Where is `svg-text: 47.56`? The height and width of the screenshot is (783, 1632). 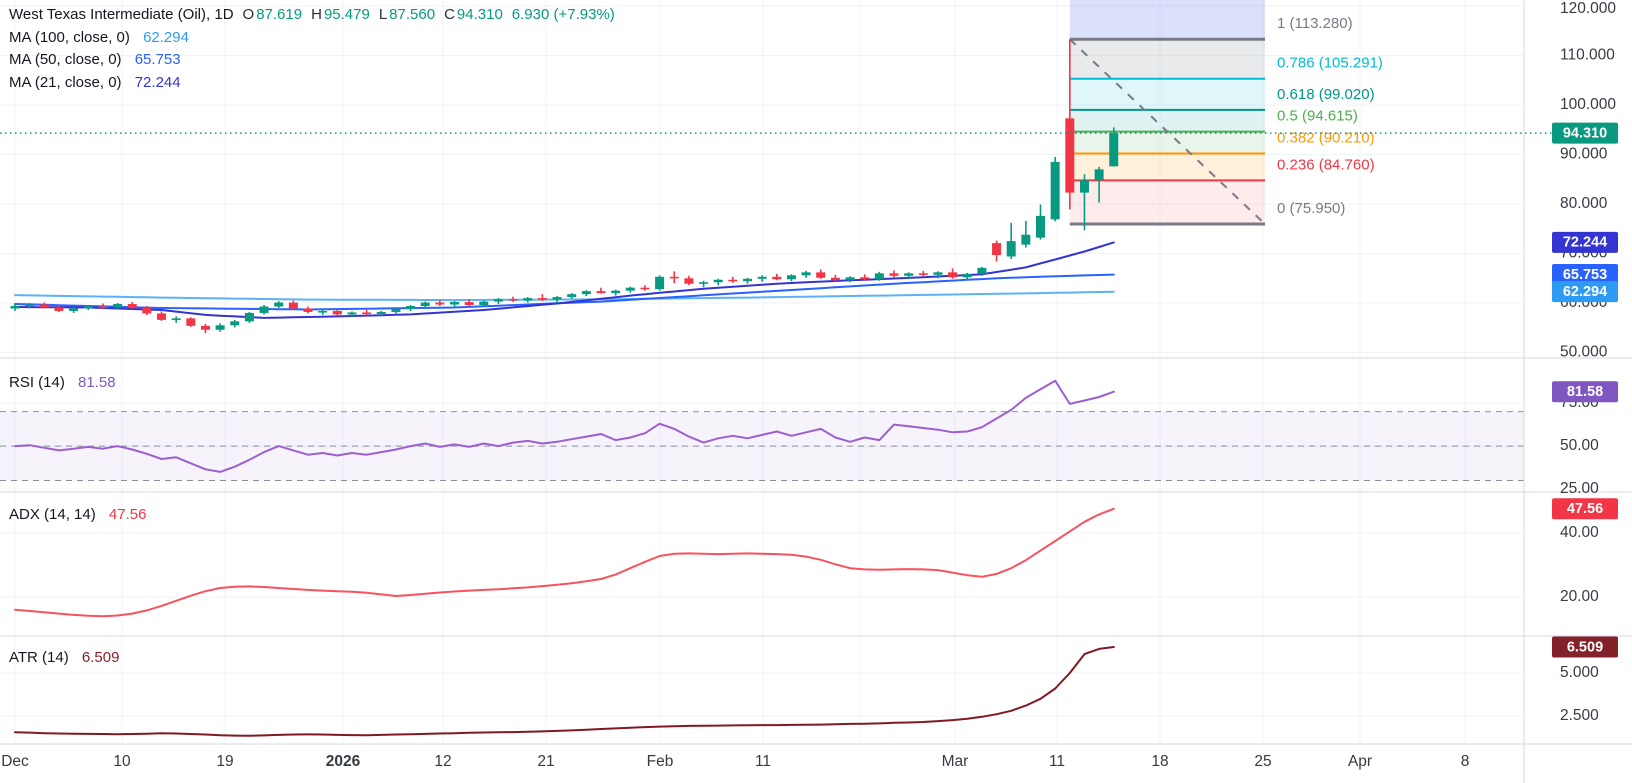 svg-text: 47.56 is located at coordinates (1585, 509).